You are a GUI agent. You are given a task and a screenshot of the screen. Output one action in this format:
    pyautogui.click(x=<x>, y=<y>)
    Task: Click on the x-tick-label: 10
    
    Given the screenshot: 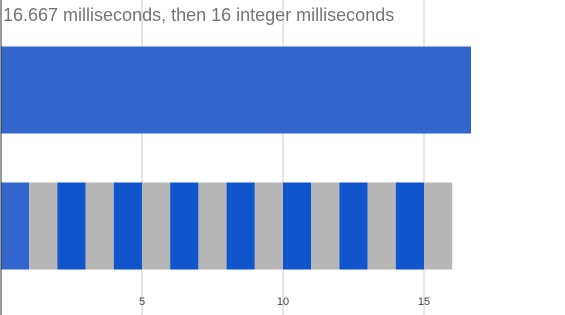 What is the action you would take?
    pyautogui.click(x=283, y=302)
    